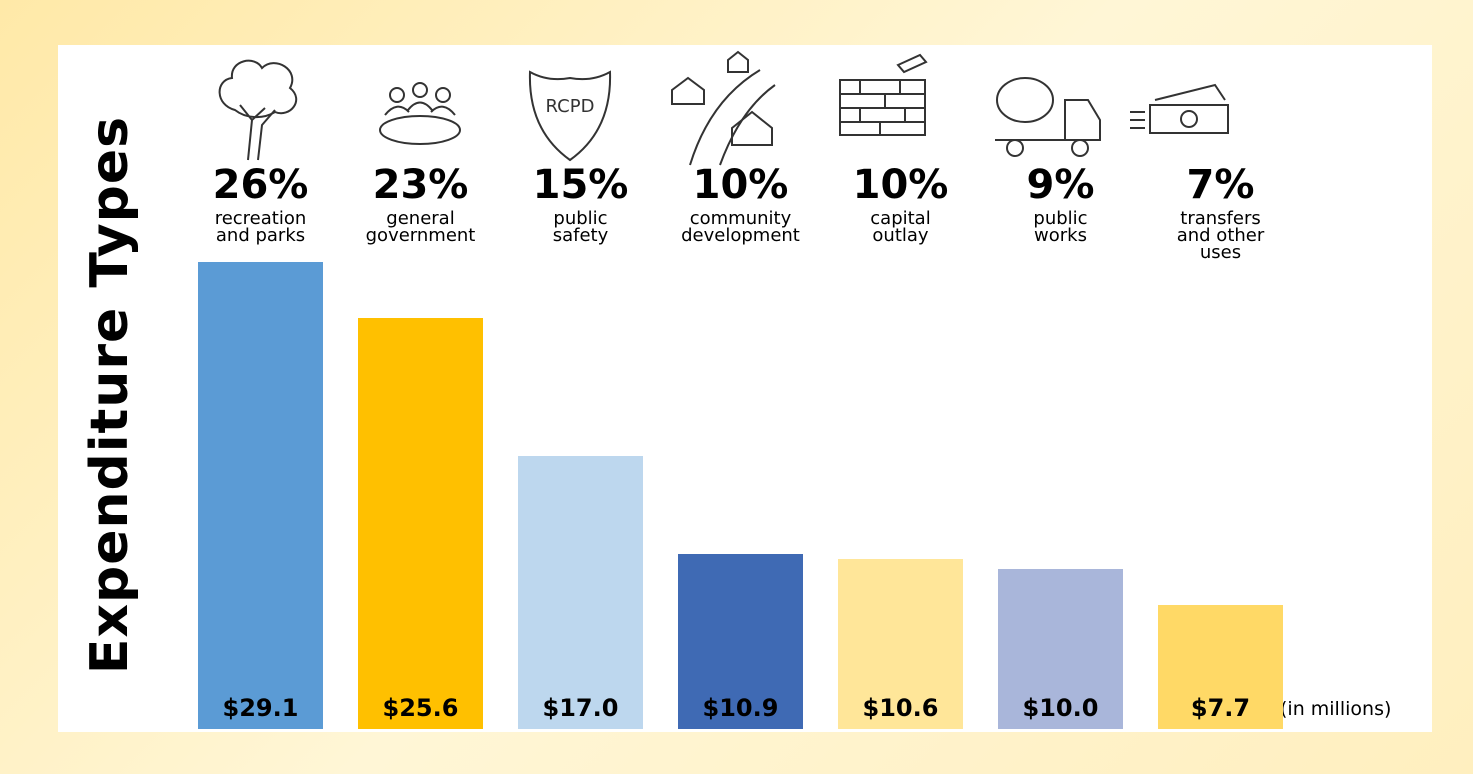 This screenshot has height=774, width=1473. Describe the element at coordinates (1220, 235) in the screenshot. I see `category-label: transfers and other uses` at that location.